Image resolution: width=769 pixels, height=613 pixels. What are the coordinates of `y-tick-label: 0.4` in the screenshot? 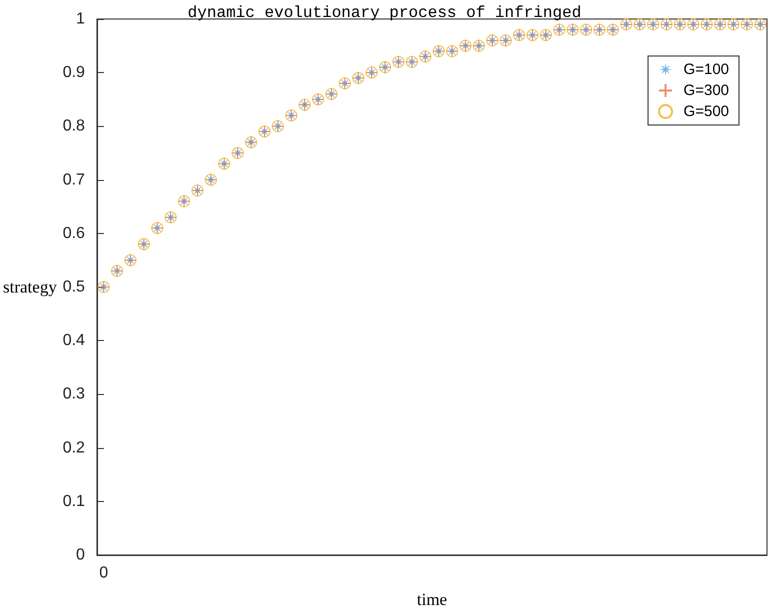 It's located at (74, 341).